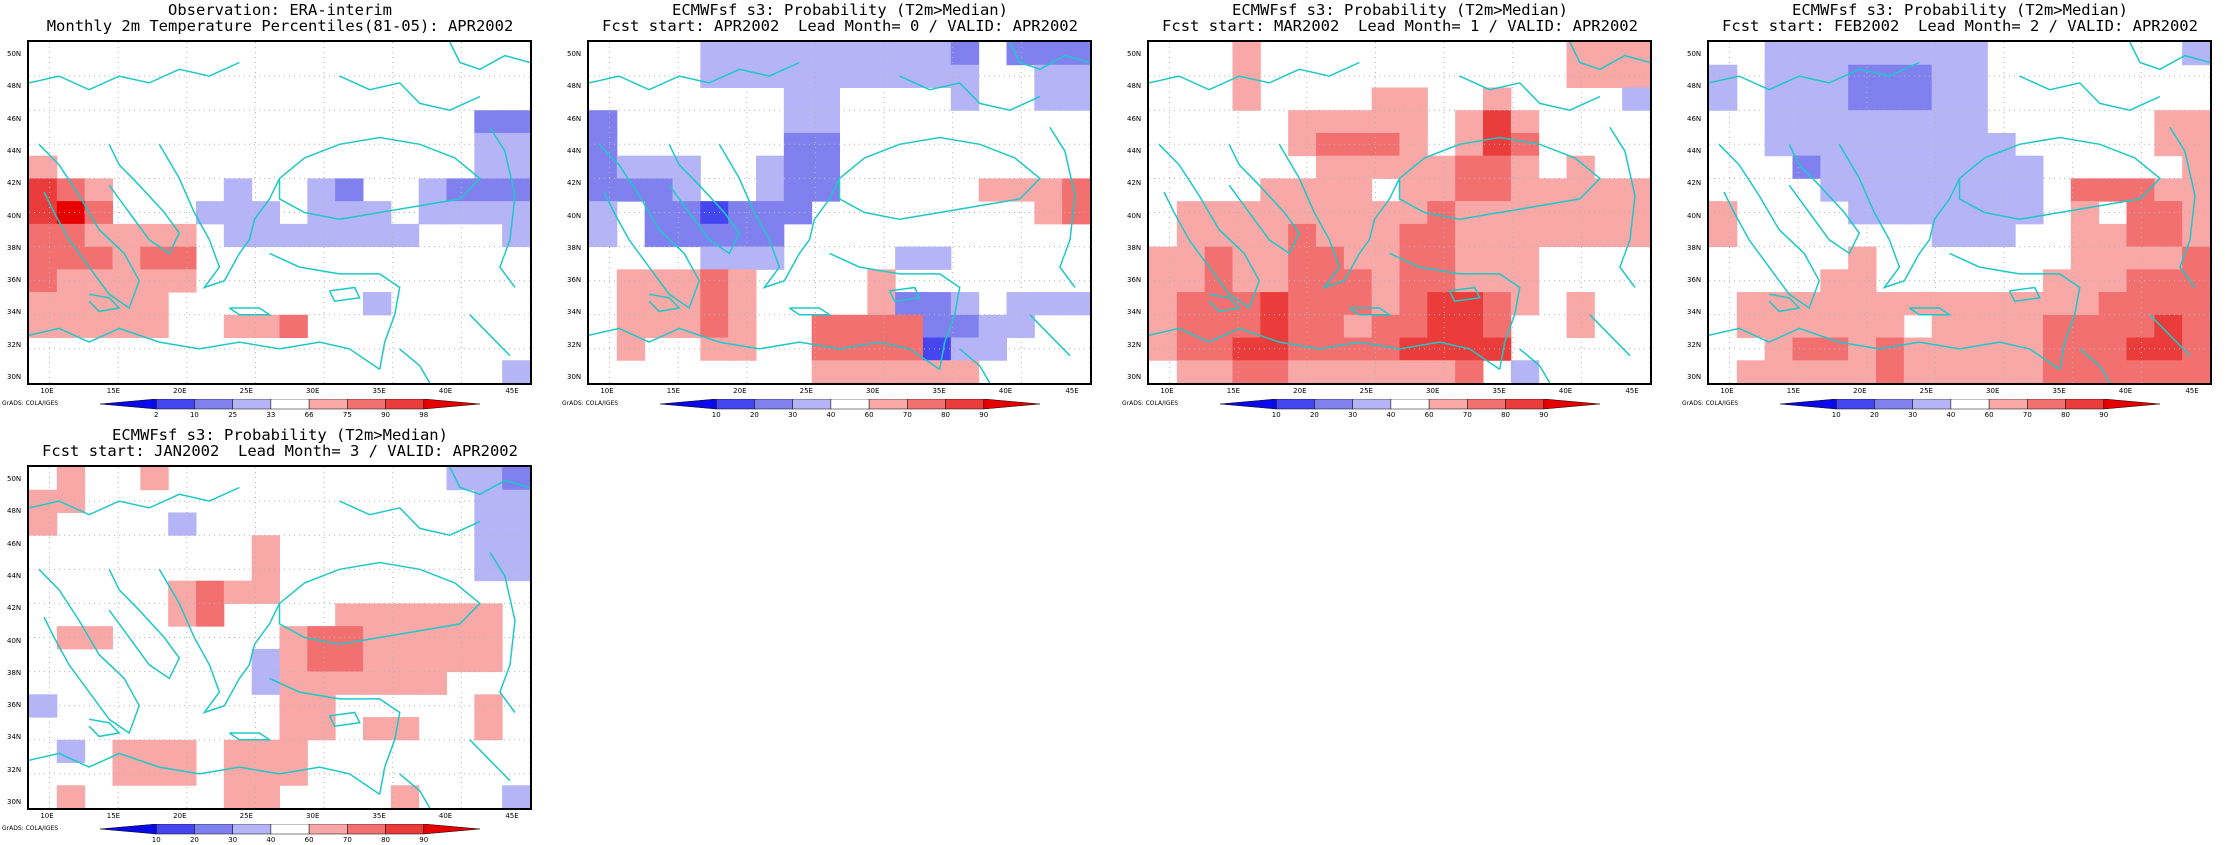 The image size is (2240, 845). What do you see at coordinates (574, 215) in the screenshot?
I see `lat-label: 40N` at bounding box center [574, 215].